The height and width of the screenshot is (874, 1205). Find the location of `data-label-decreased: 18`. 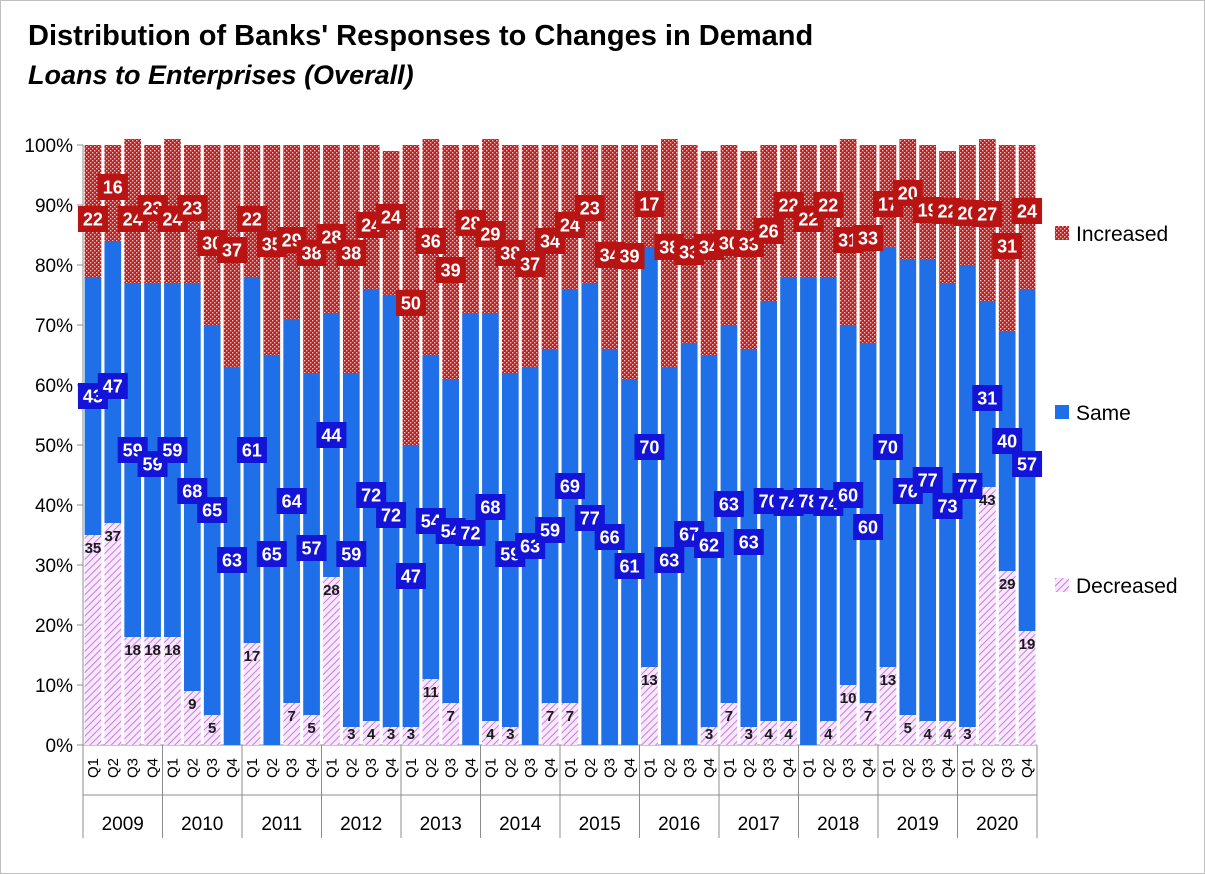

data-label-decreased: 18 is located at coordinates (132, 650).